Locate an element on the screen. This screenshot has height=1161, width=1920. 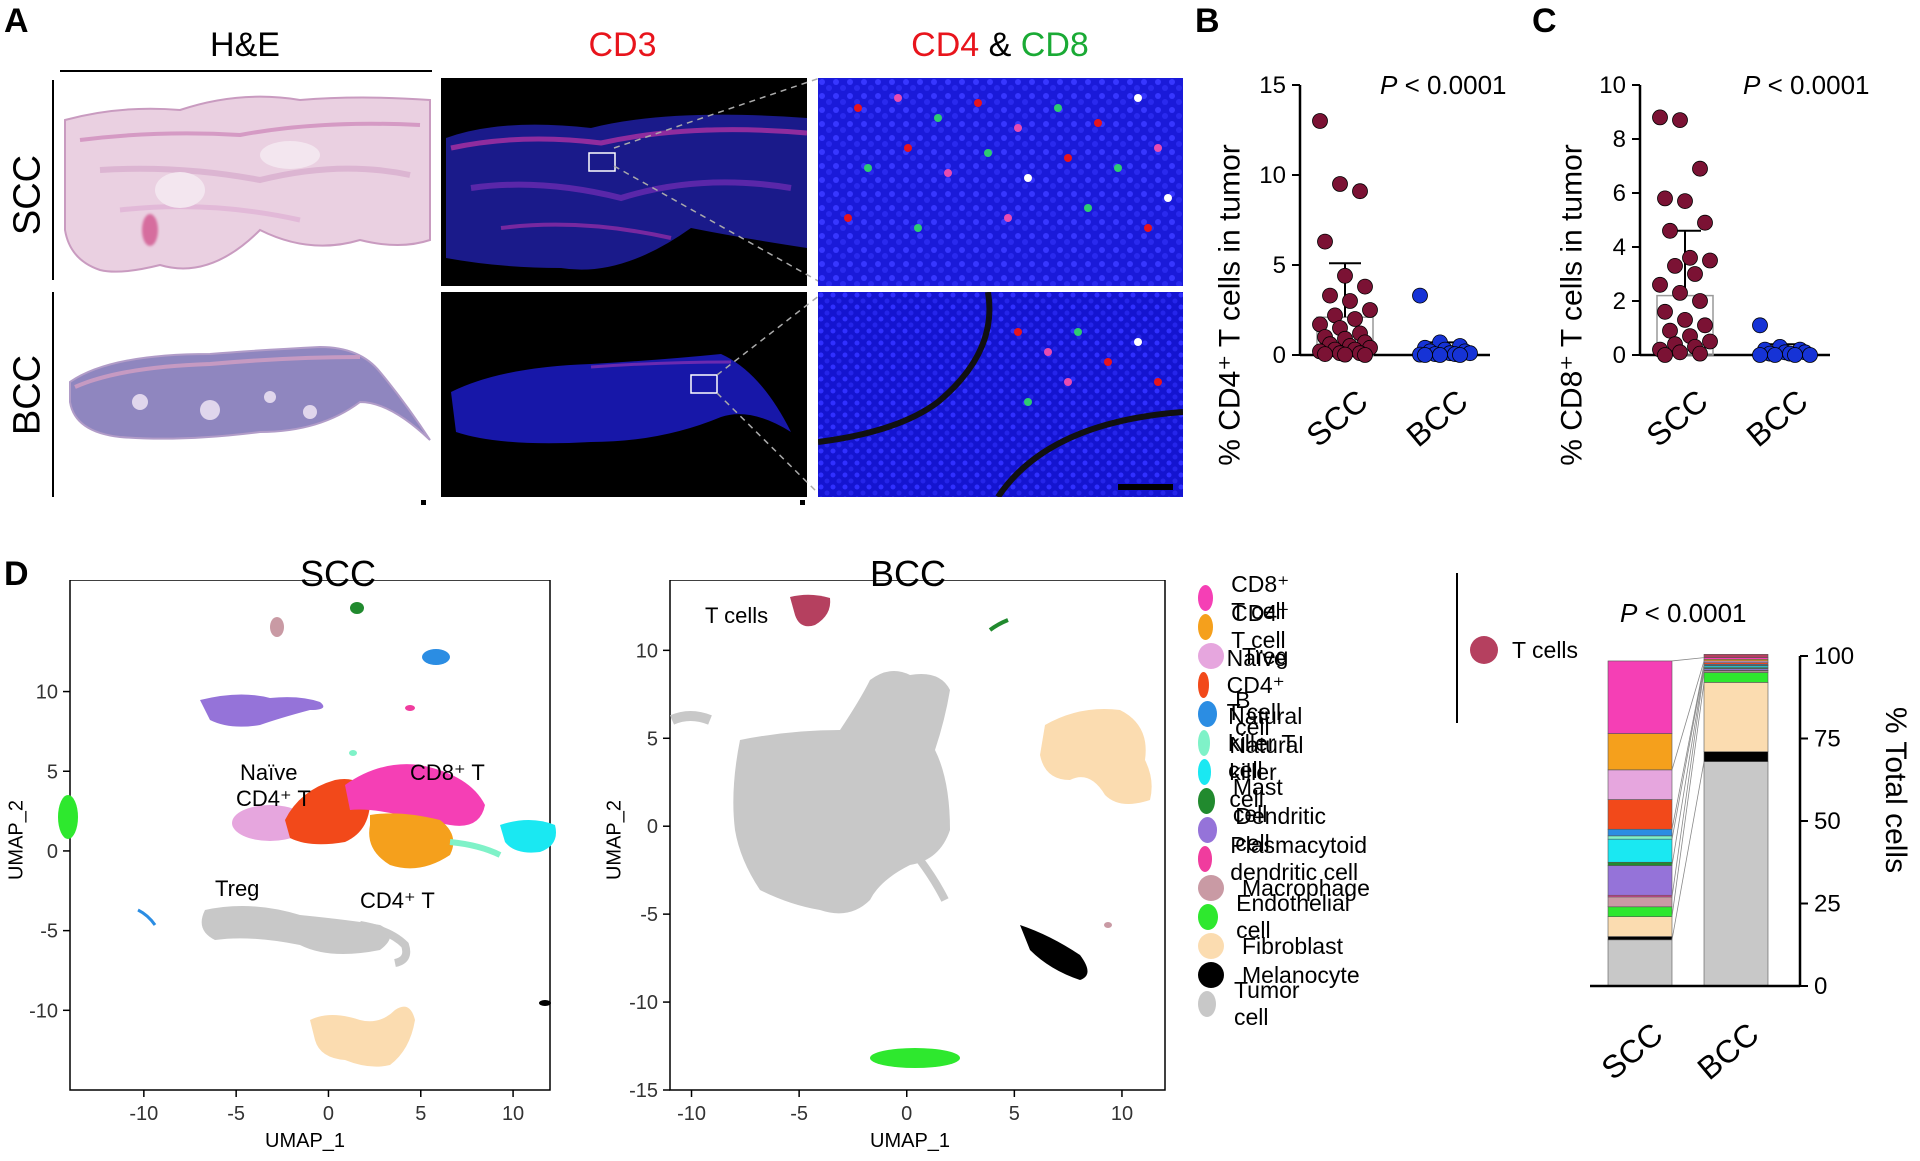
cd4-ytick-label: 0 is located at coordinates (1279, 355).